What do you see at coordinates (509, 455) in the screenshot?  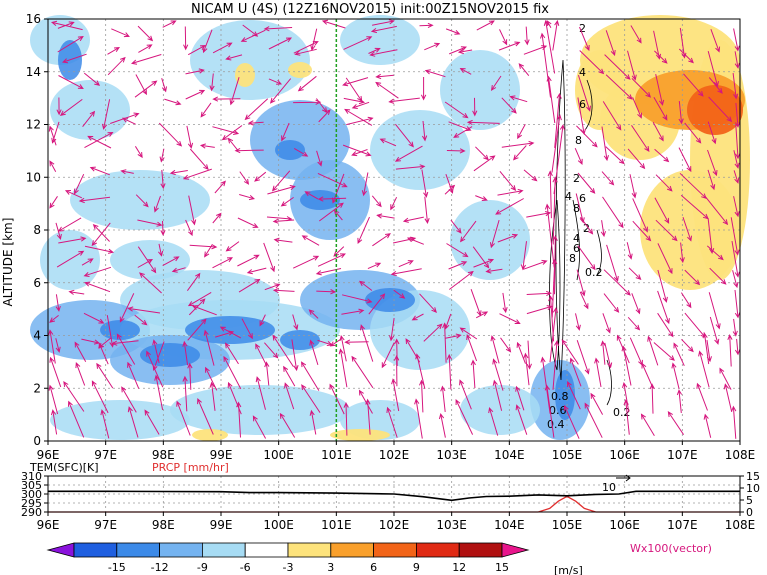 I see `x-tick-label: 104E` at bounding box center [509, 455].